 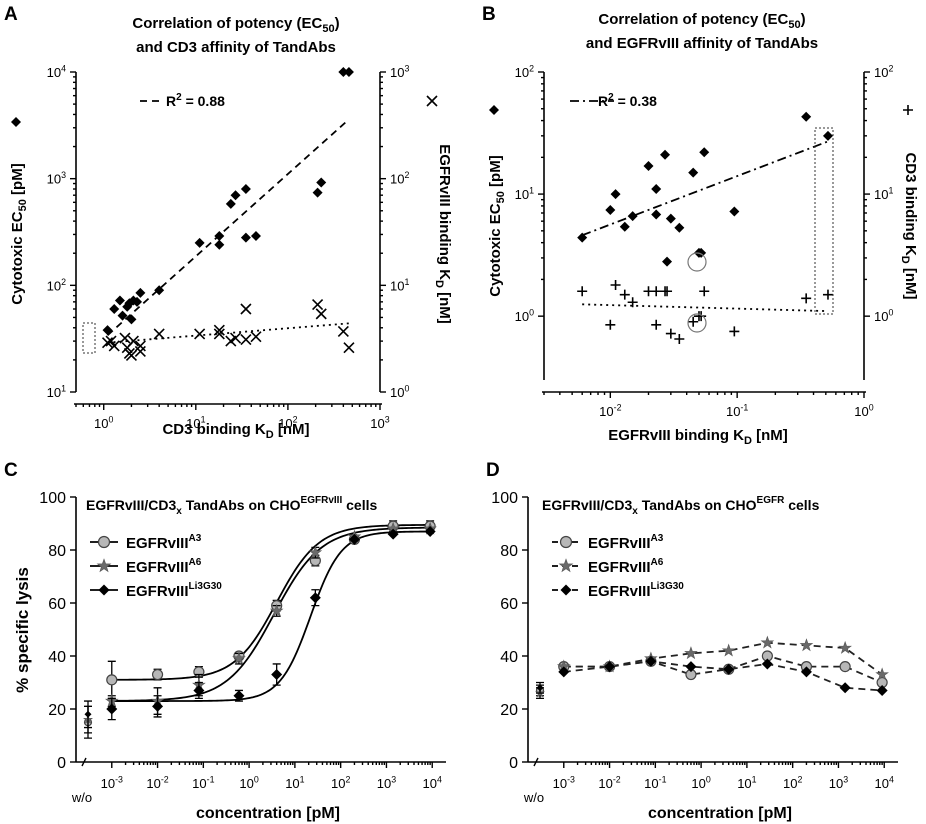 I want to click on fit-curve, so click(x=271, y=616).